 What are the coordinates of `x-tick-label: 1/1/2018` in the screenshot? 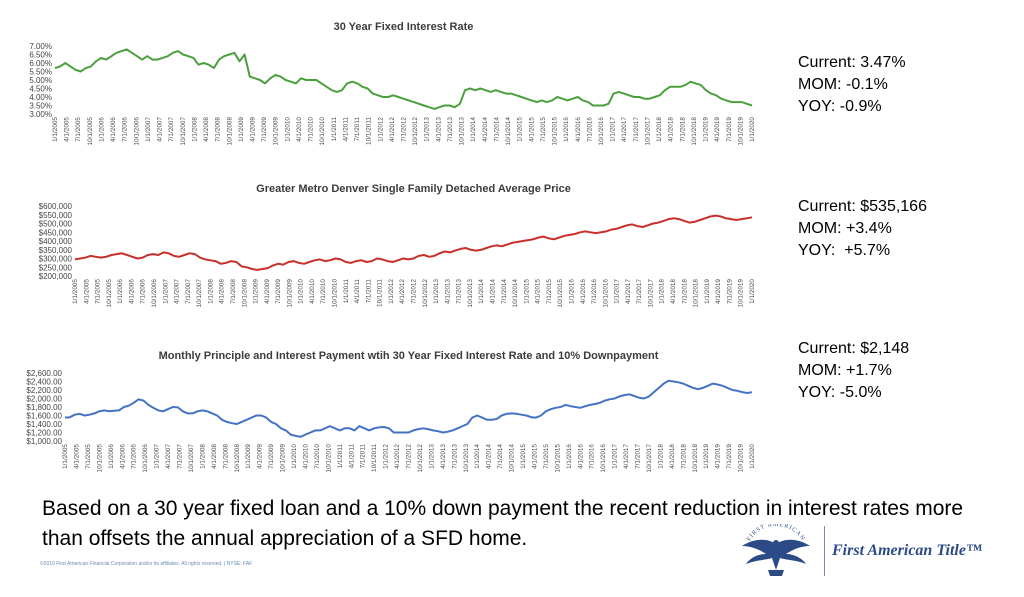 It's located at (660, 456).